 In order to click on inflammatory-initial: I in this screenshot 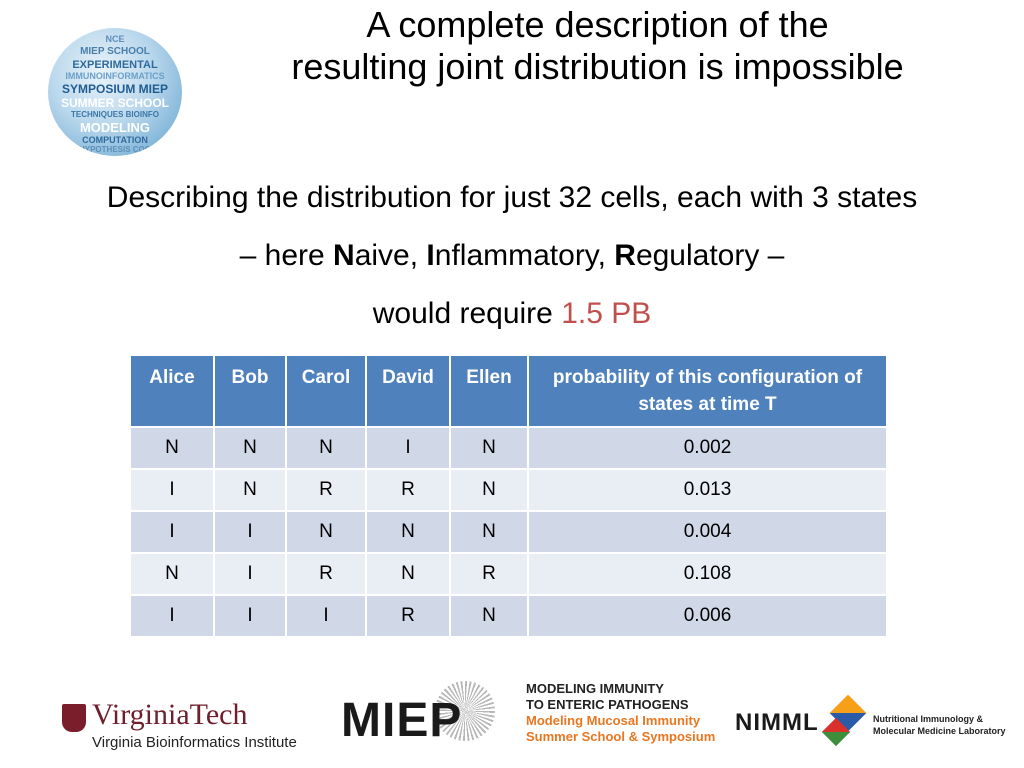, I will do `click(430, 255)`.